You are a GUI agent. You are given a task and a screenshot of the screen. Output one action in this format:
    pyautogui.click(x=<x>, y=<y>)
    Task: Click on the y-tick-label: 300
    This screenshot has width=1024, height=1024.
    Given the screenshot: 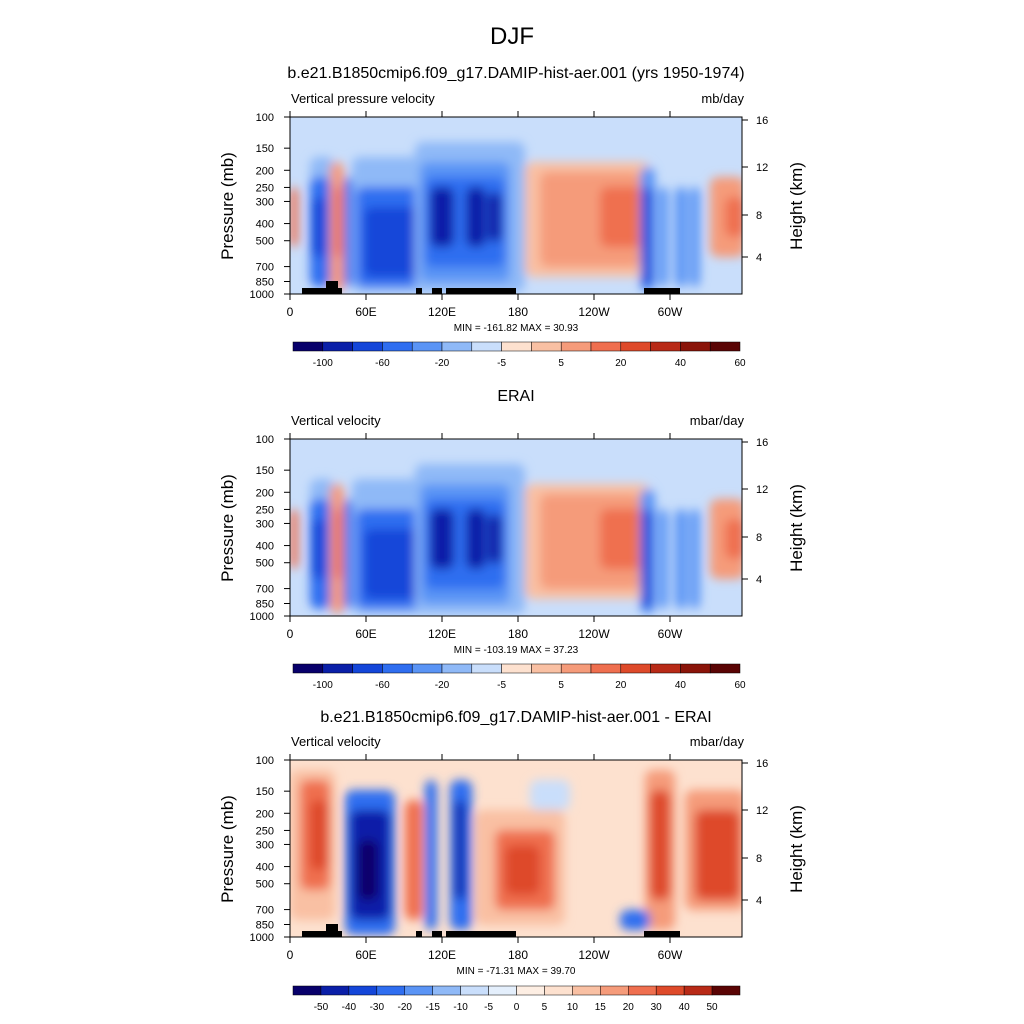 What is the action you would take?
    pyautogui.click(x=265, y=524)
    